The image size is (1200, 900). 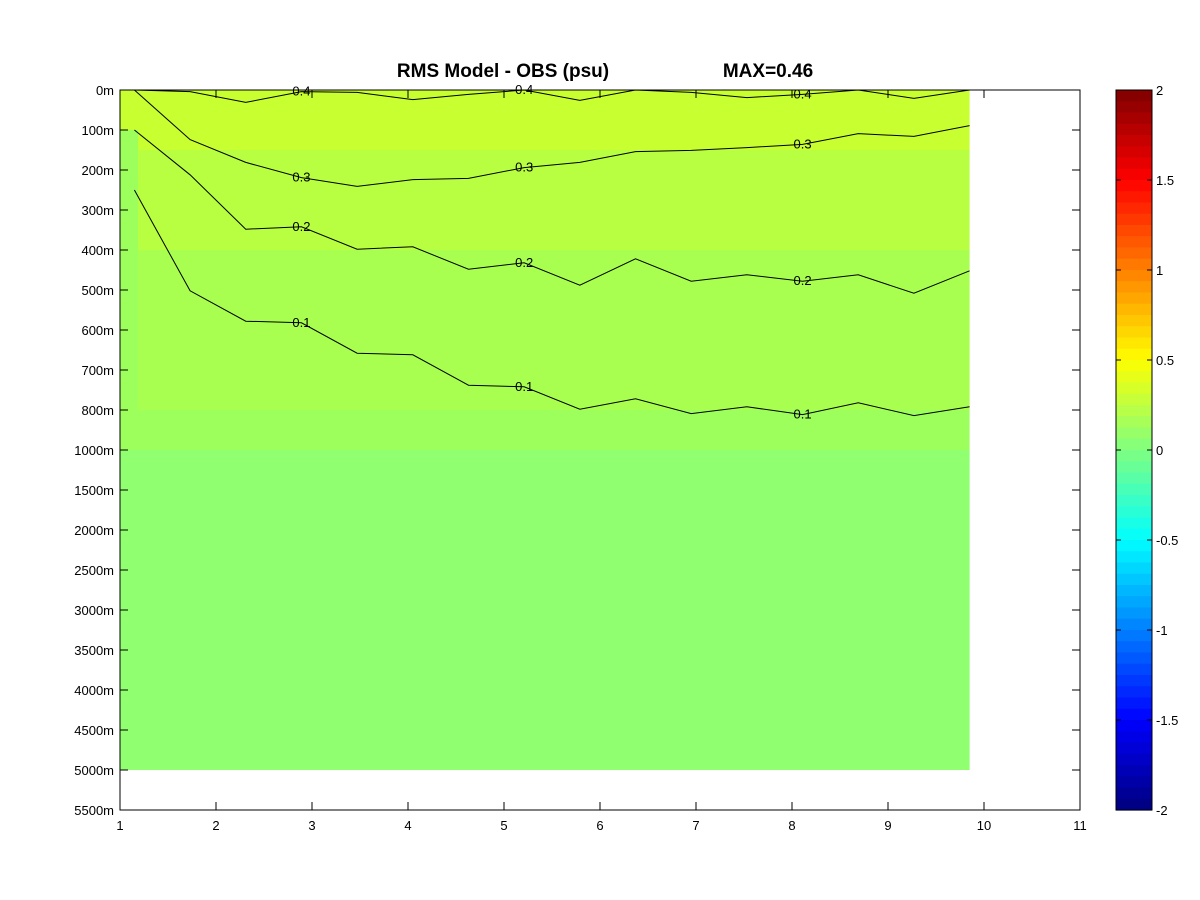 What do you see at coordinates (97, 210) in the screenshot?
I see `y-tick-label: 300m` at bounding box center [97, 210].